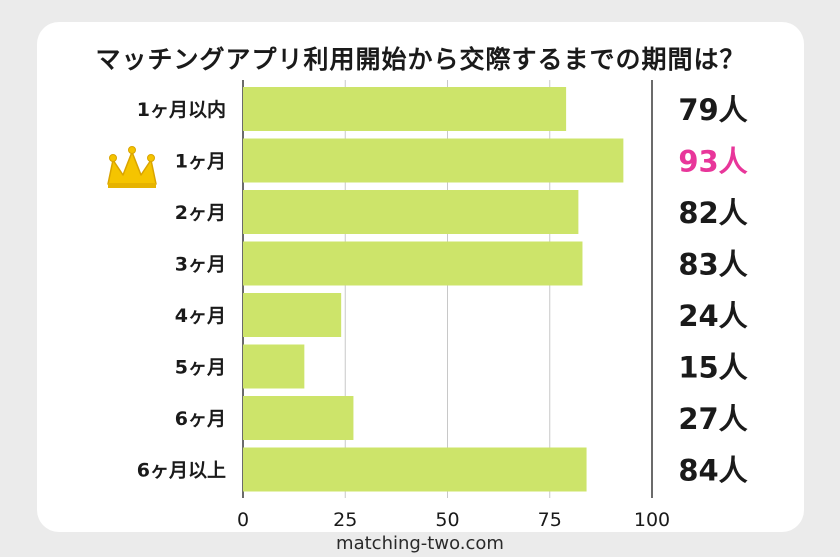 Image resolution: width=840 pixels, height=557 pixels. What do you see at coordinates (132, 167) in the screenshot?
I see `crown-icon` at bounding box center [132, 167].